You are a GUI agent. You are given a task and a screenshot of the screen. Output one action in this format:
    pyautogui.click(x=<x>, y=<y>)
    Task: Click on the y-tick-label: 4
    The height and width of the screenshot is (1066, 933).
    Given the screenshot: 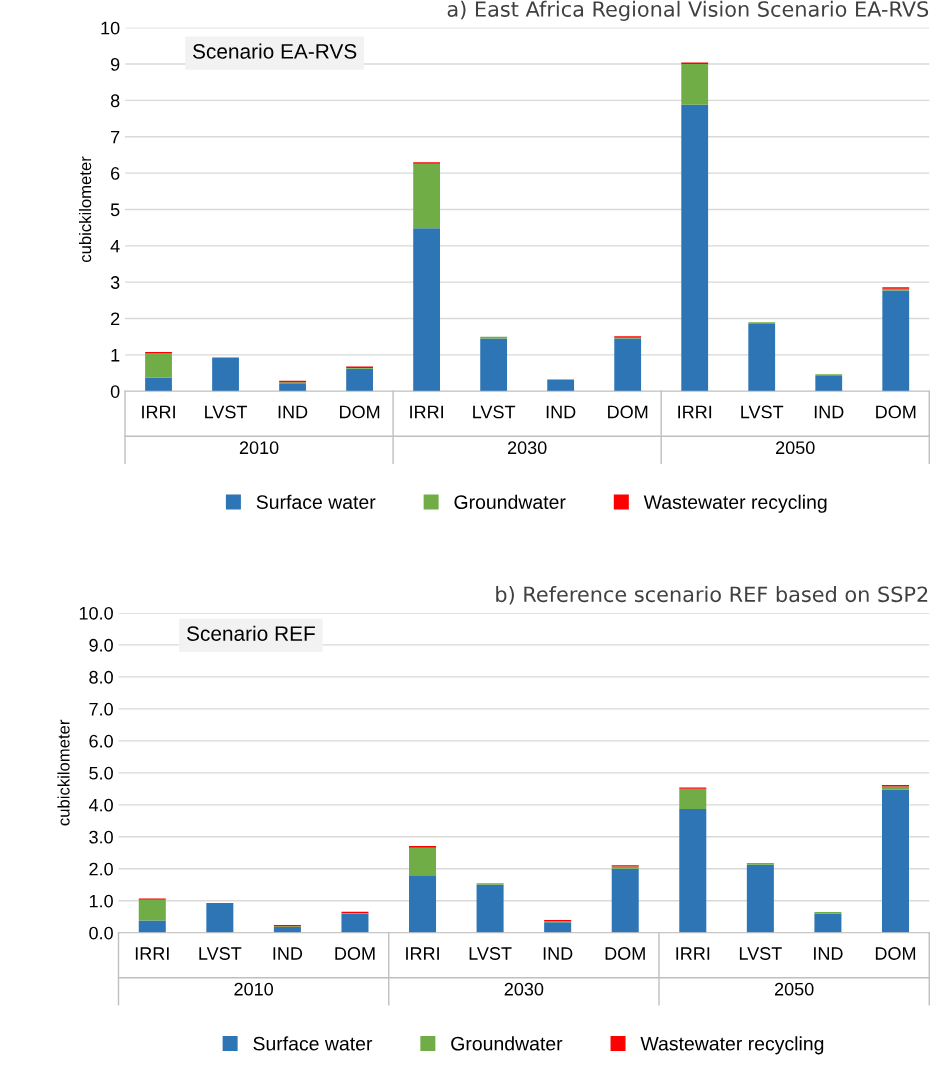 What is the action you would take?
    pyautogui.click(x=115, y=246)
    